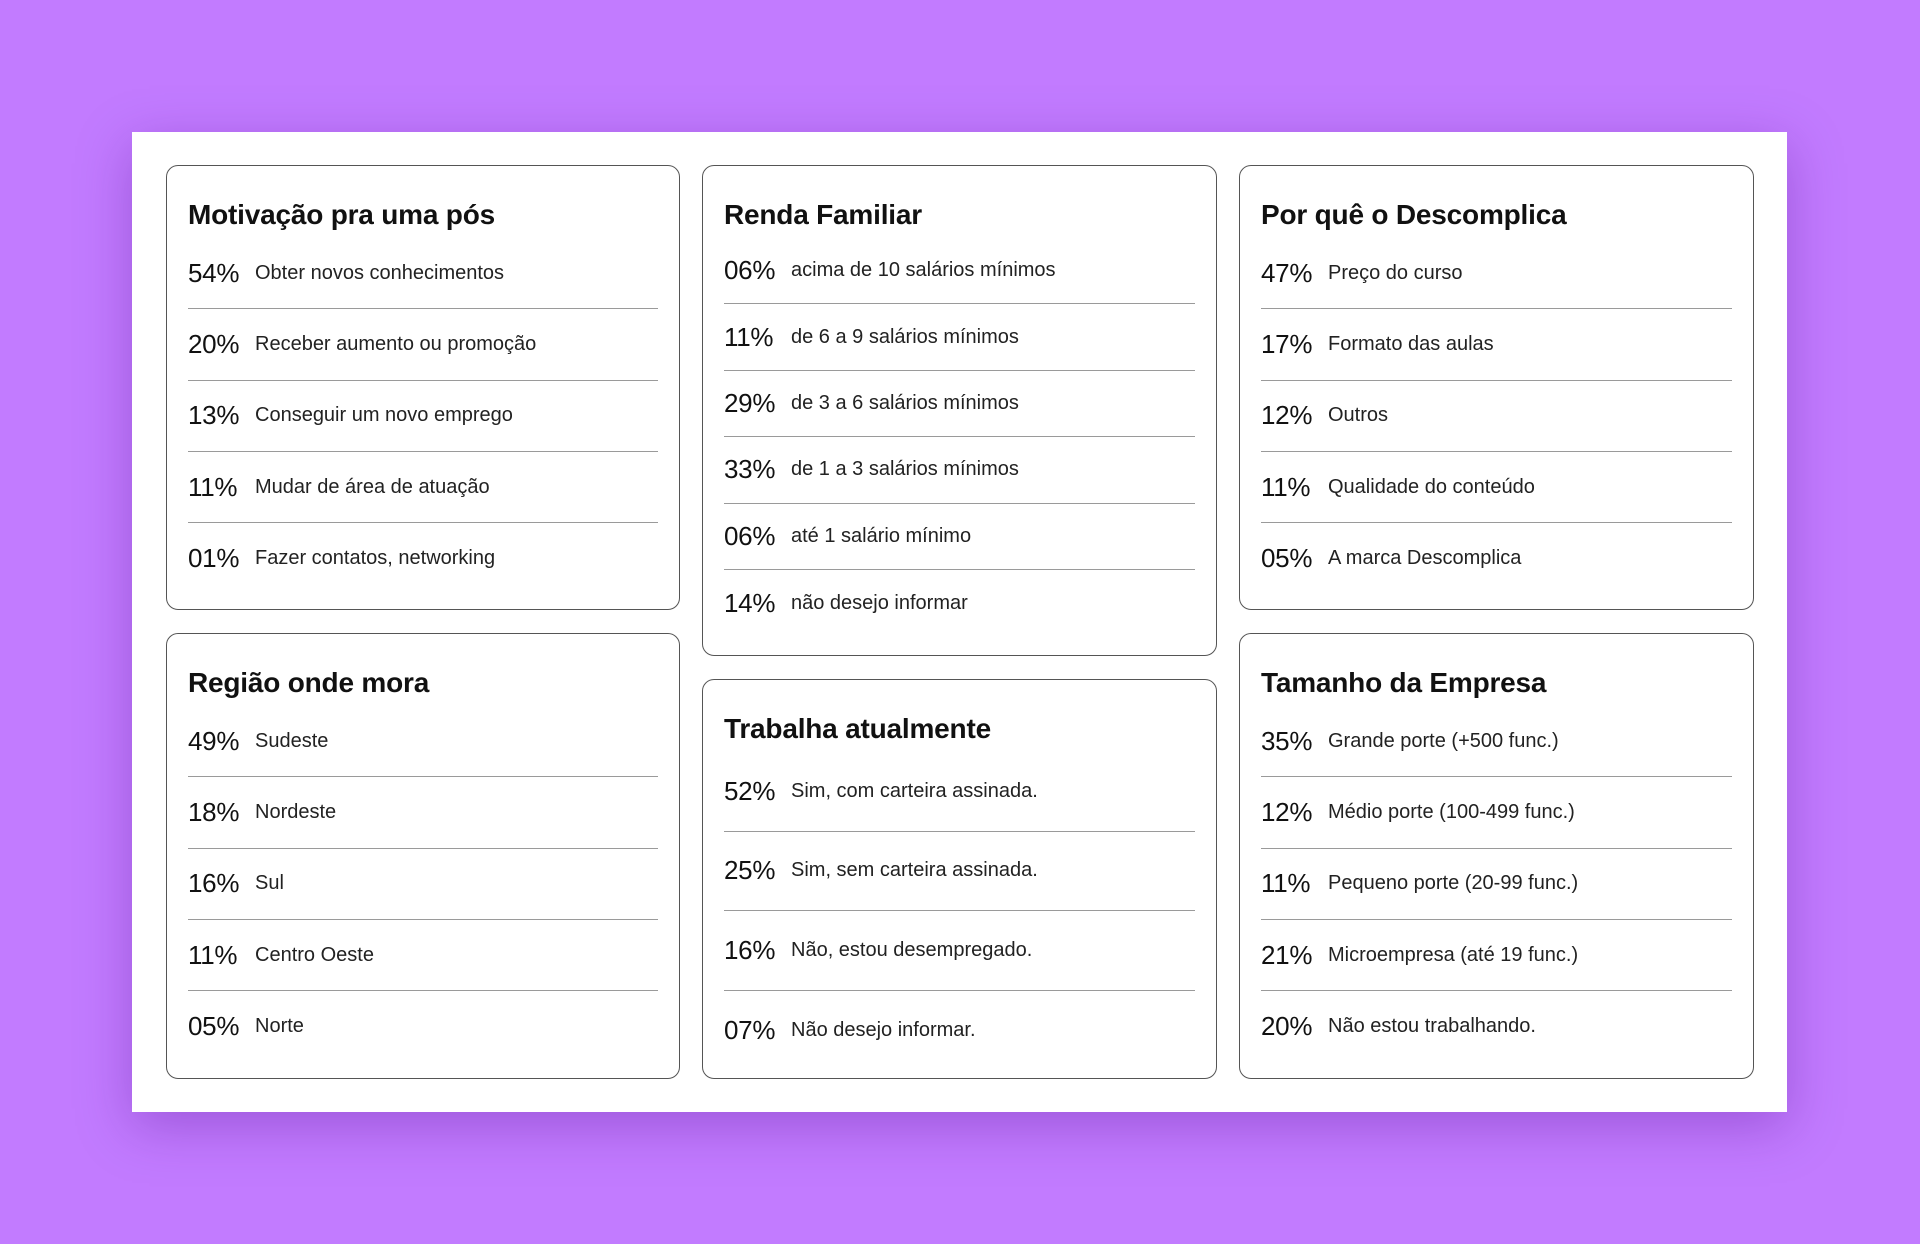 The height and width of the screenshot is (1244, 1920). Describe the element at coordinates (1431, 486) in the screenshot. I see `stat-label: Qualidade do conteúdo` at that location.